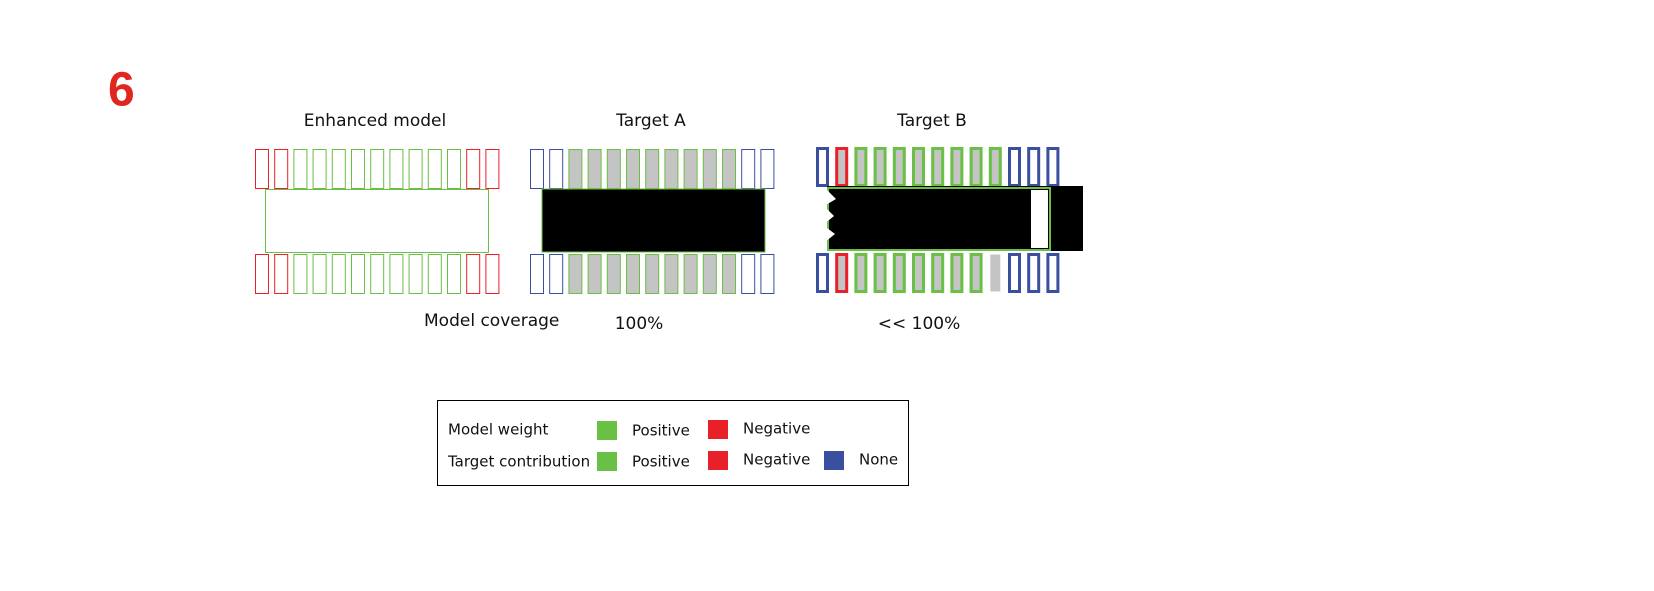 The width and height of the screenshot is (1654, 591). Describe the element at coordinates (518, 462) in the screenshot. I see `legend-row-label: Target contribution` at that location.